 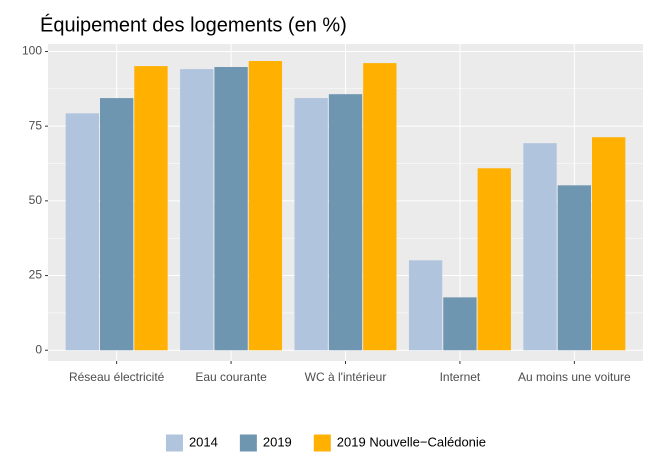 What do you see at coordinates (346, 377) in the screenshot?
I see `x-tick-label: WC à l'intérieur` at bounding box center [346, 377].